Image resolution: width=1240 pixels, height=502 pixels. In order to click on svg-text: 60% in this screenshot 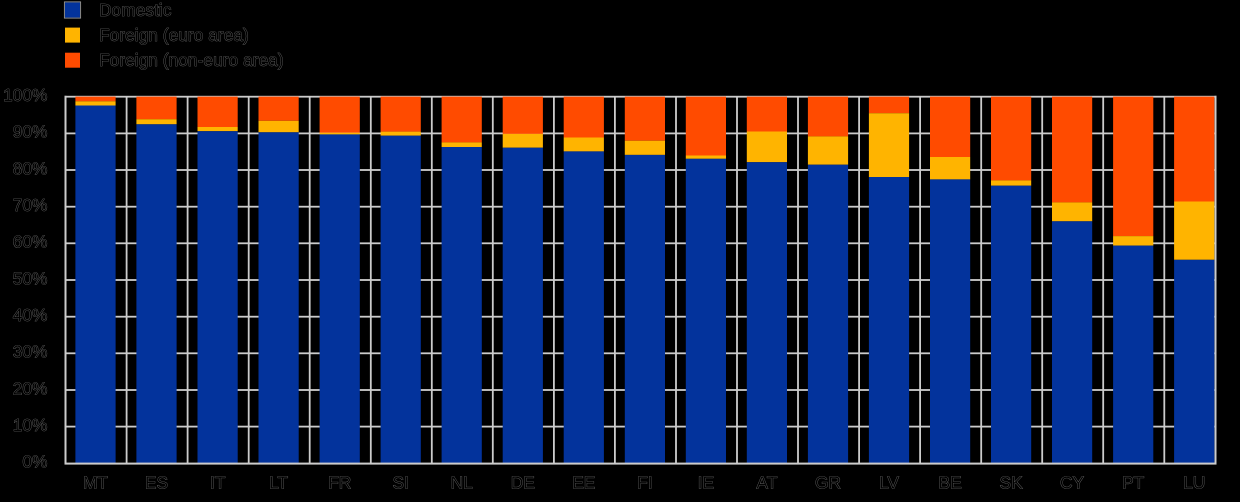, I will do `click(30, 242)`.